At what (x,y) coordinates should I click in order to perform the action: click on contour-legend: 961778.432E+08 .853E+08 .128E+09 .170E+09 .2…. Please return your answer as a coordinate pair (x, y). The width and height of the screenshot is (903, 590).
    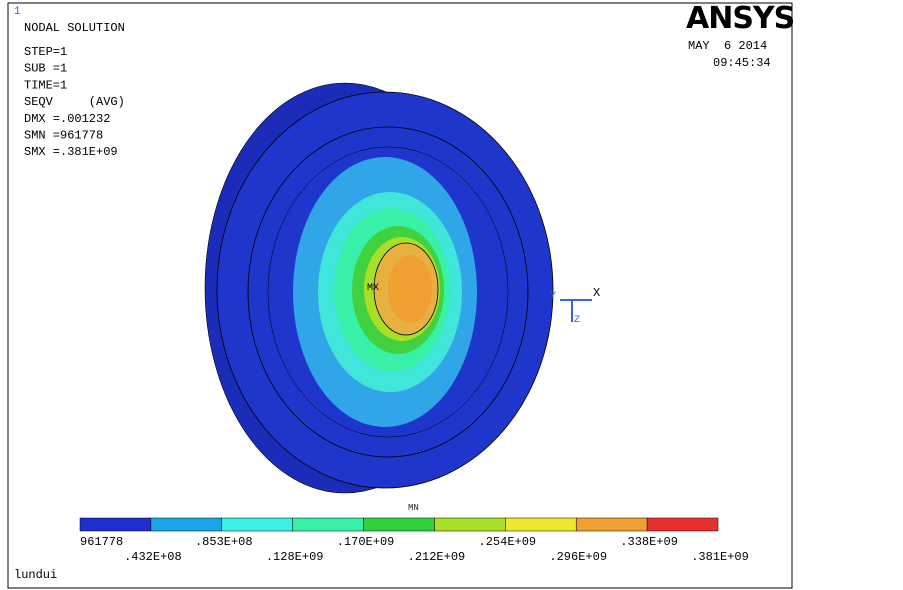
    Looking at the image, I should click on (414, 540).